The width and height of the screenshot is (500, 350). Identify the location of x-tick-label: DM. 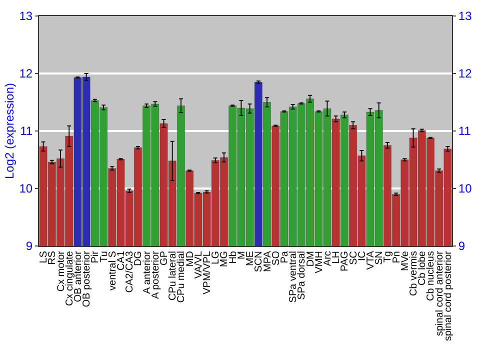
(310, 259).